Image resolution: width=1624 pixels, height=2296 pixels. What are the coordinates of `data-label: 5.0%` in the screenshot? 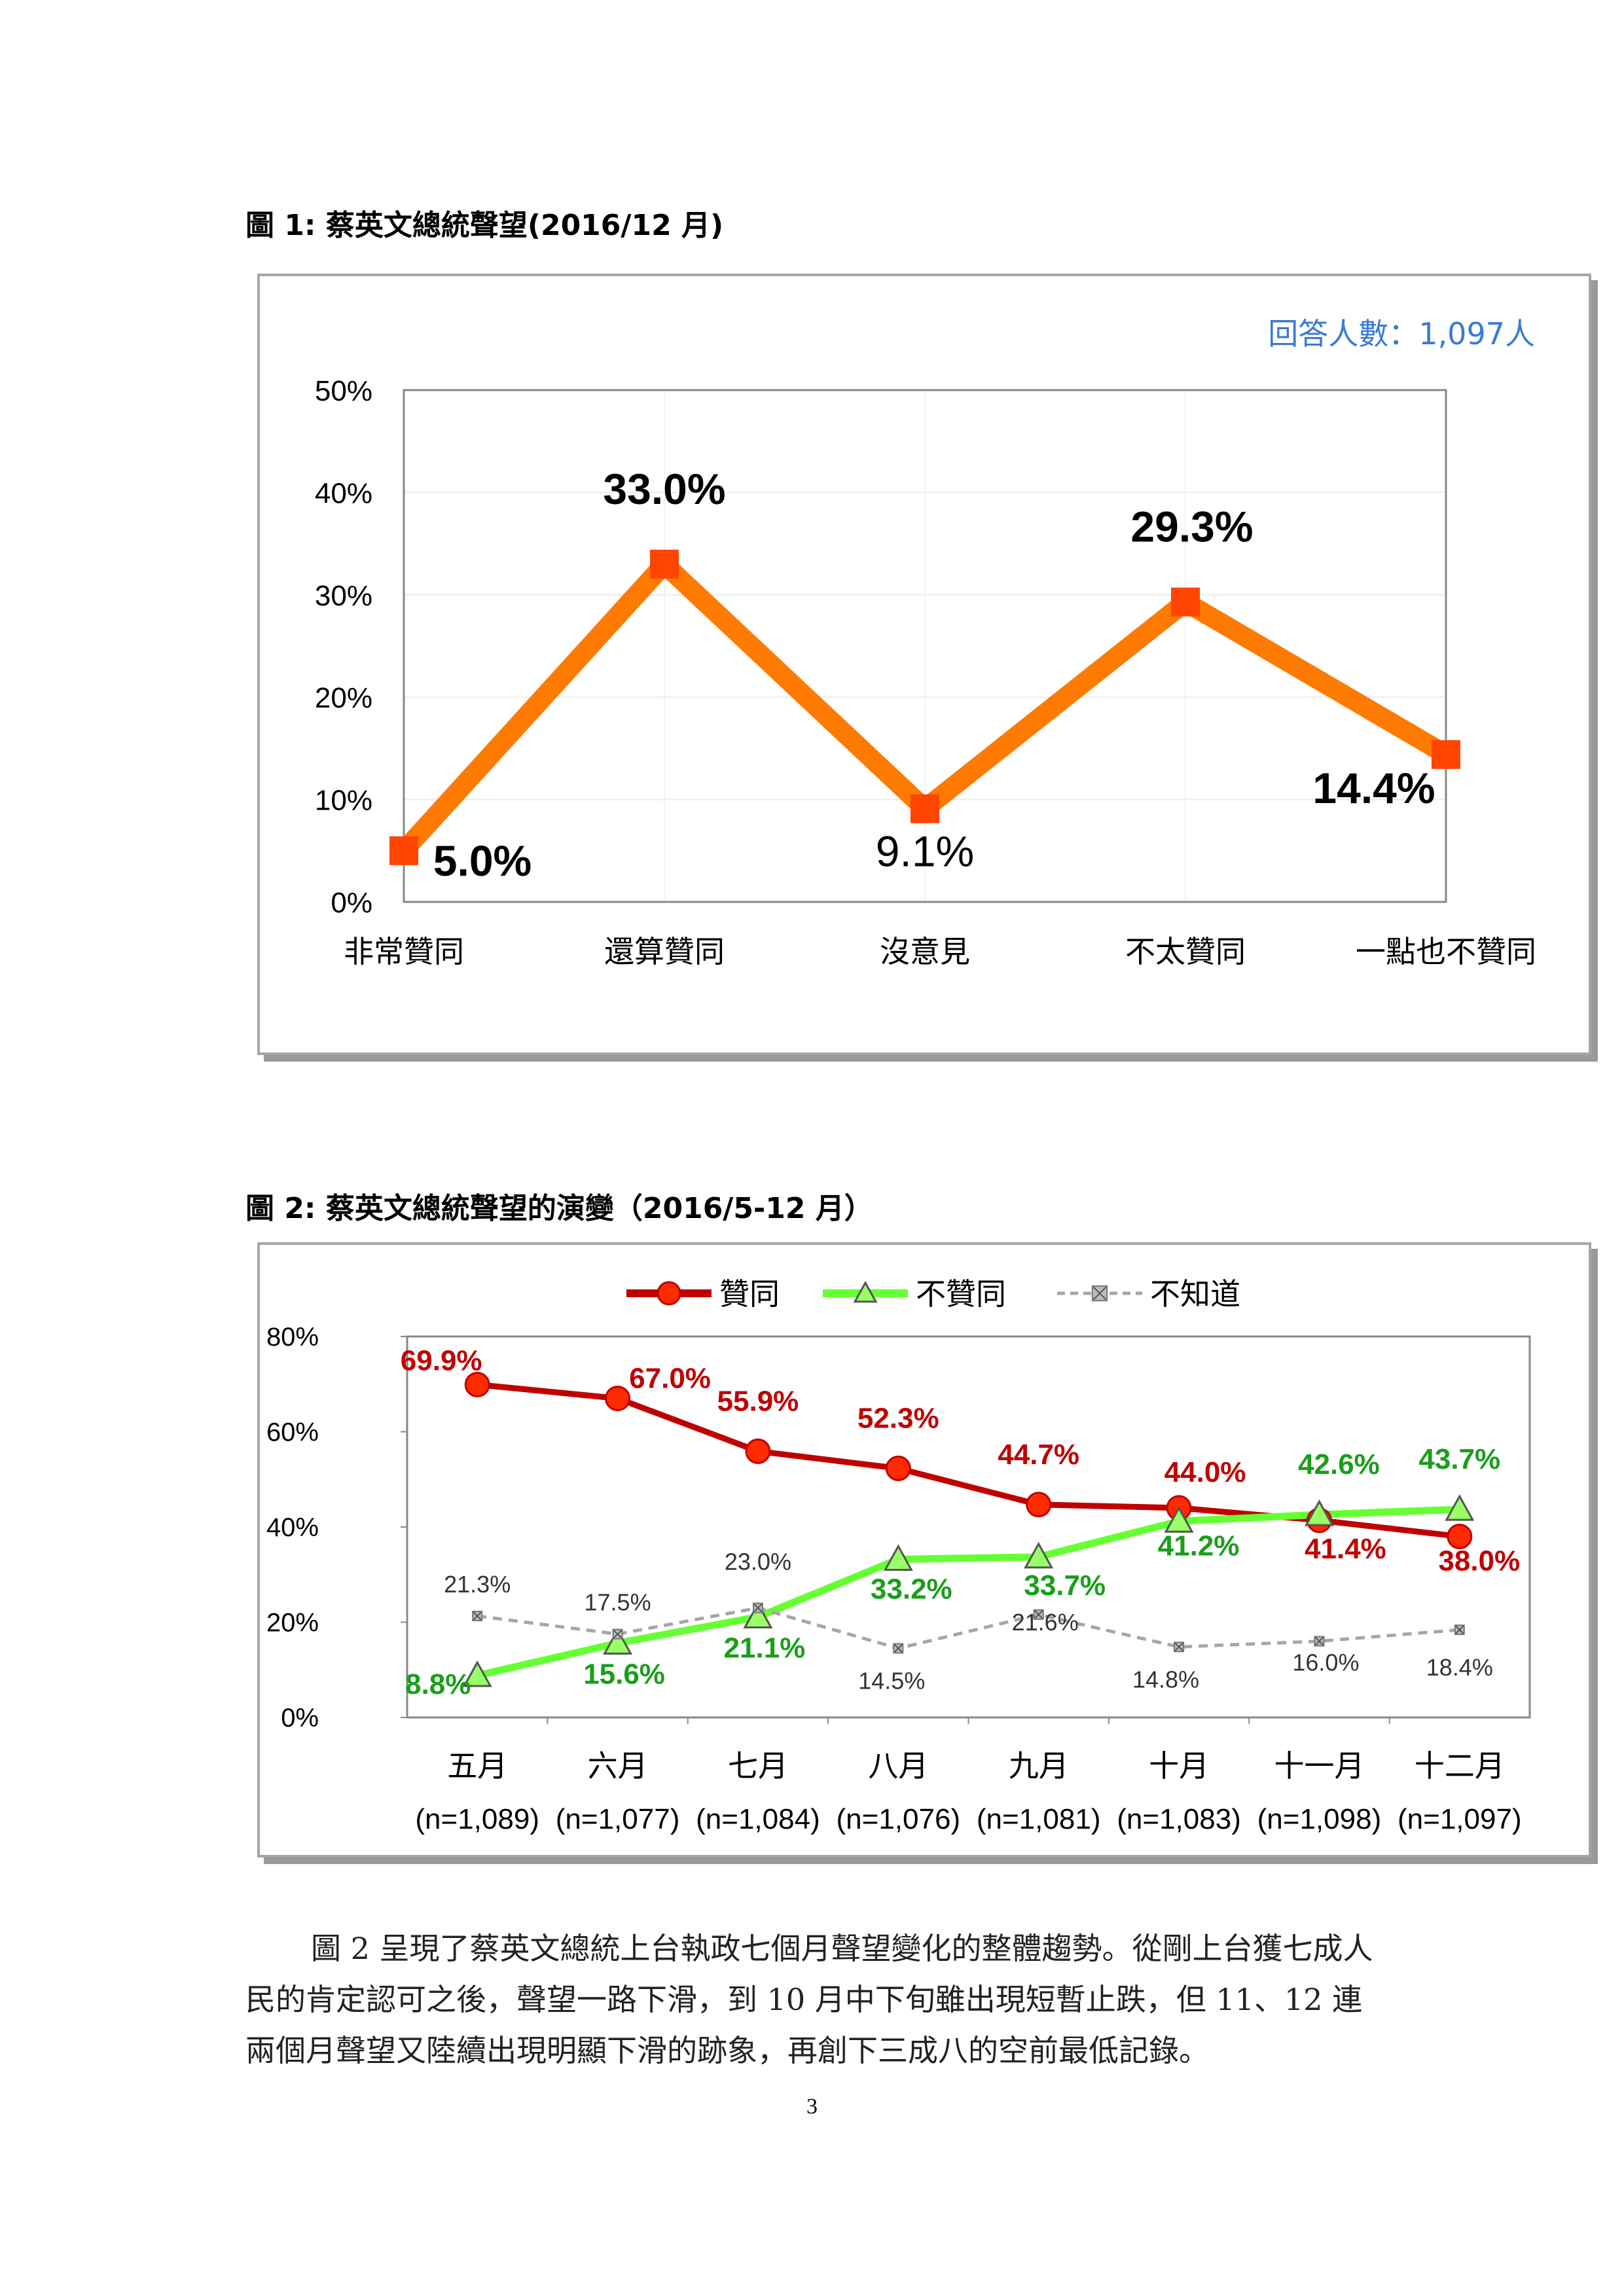 It's located at (482, 860).